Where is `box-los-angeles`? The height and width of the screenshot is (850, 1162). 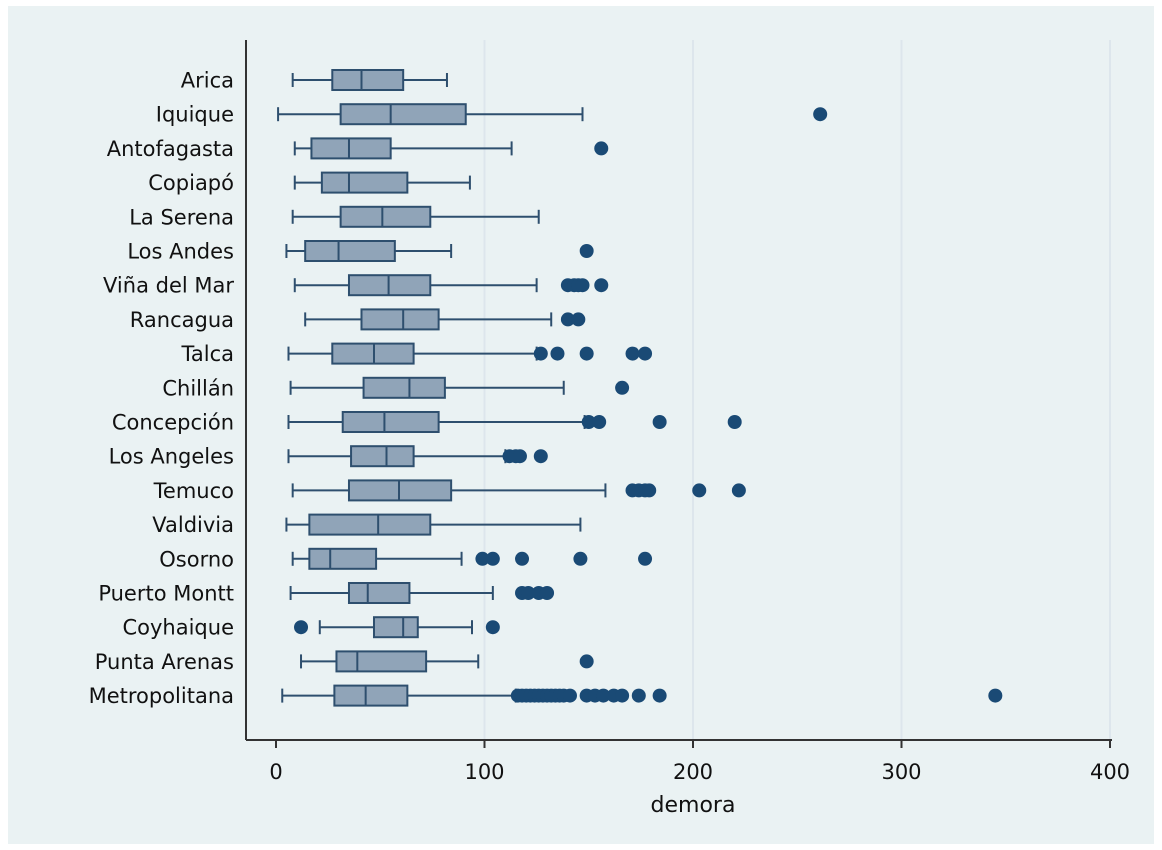 box-los-angeles is located at coordinates (417, 456).